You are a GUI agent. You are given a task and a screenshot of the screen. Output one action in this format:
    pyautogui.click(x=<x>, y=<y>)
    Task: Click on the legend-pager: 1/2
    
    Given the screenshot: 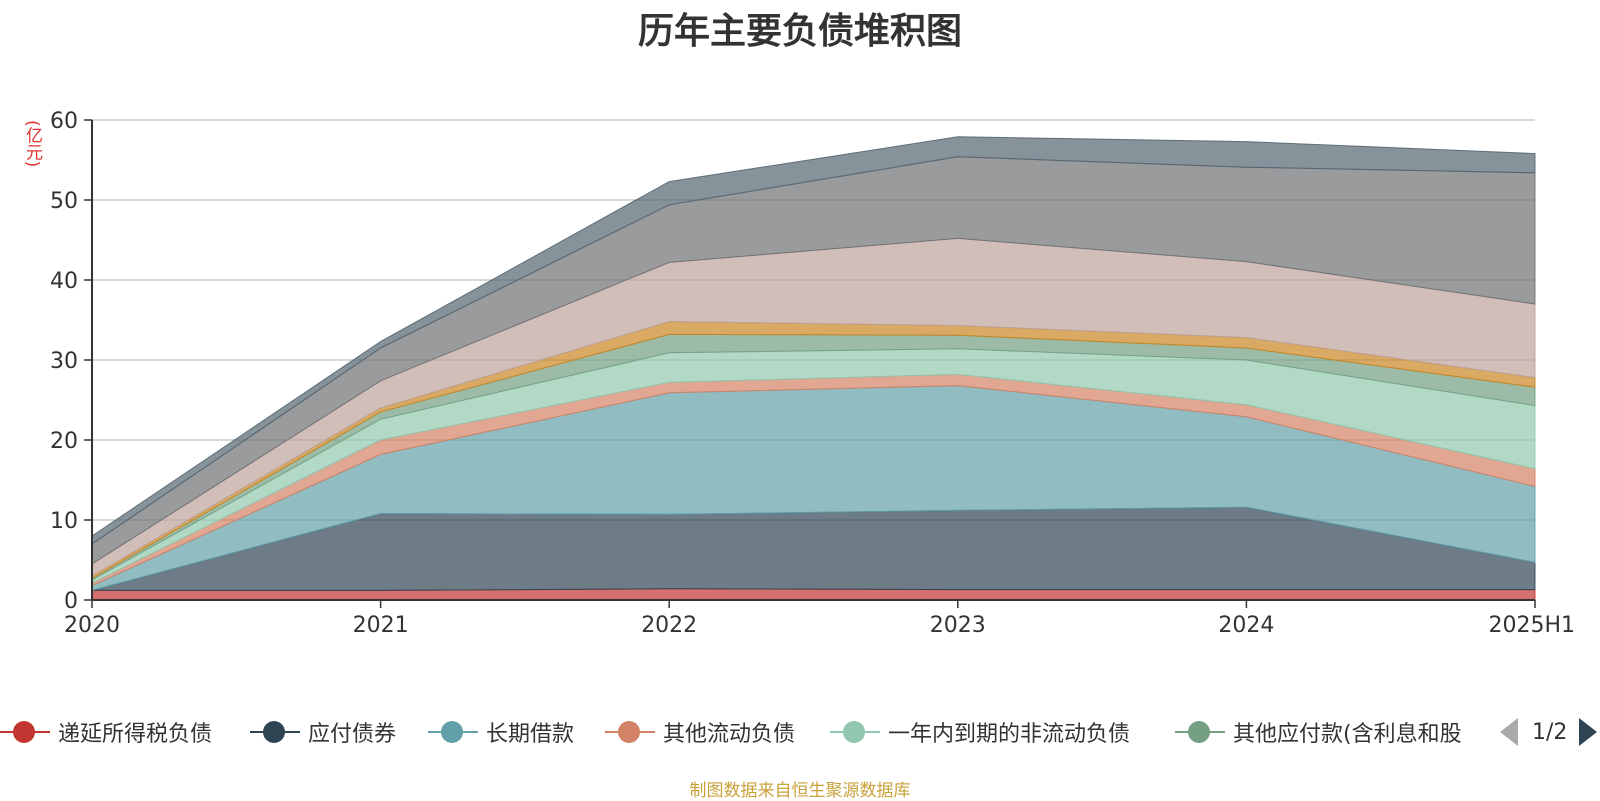 What is the action you would take?
    pyautogui.click(x=1549, y=732)
    